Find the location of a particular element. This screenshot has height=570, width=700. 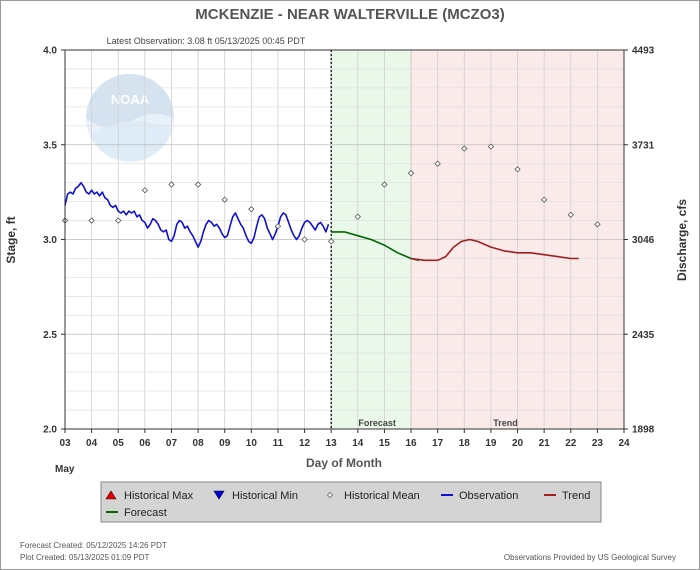

legend-item-trend-label: Trend is located at coordinates (576, 496).